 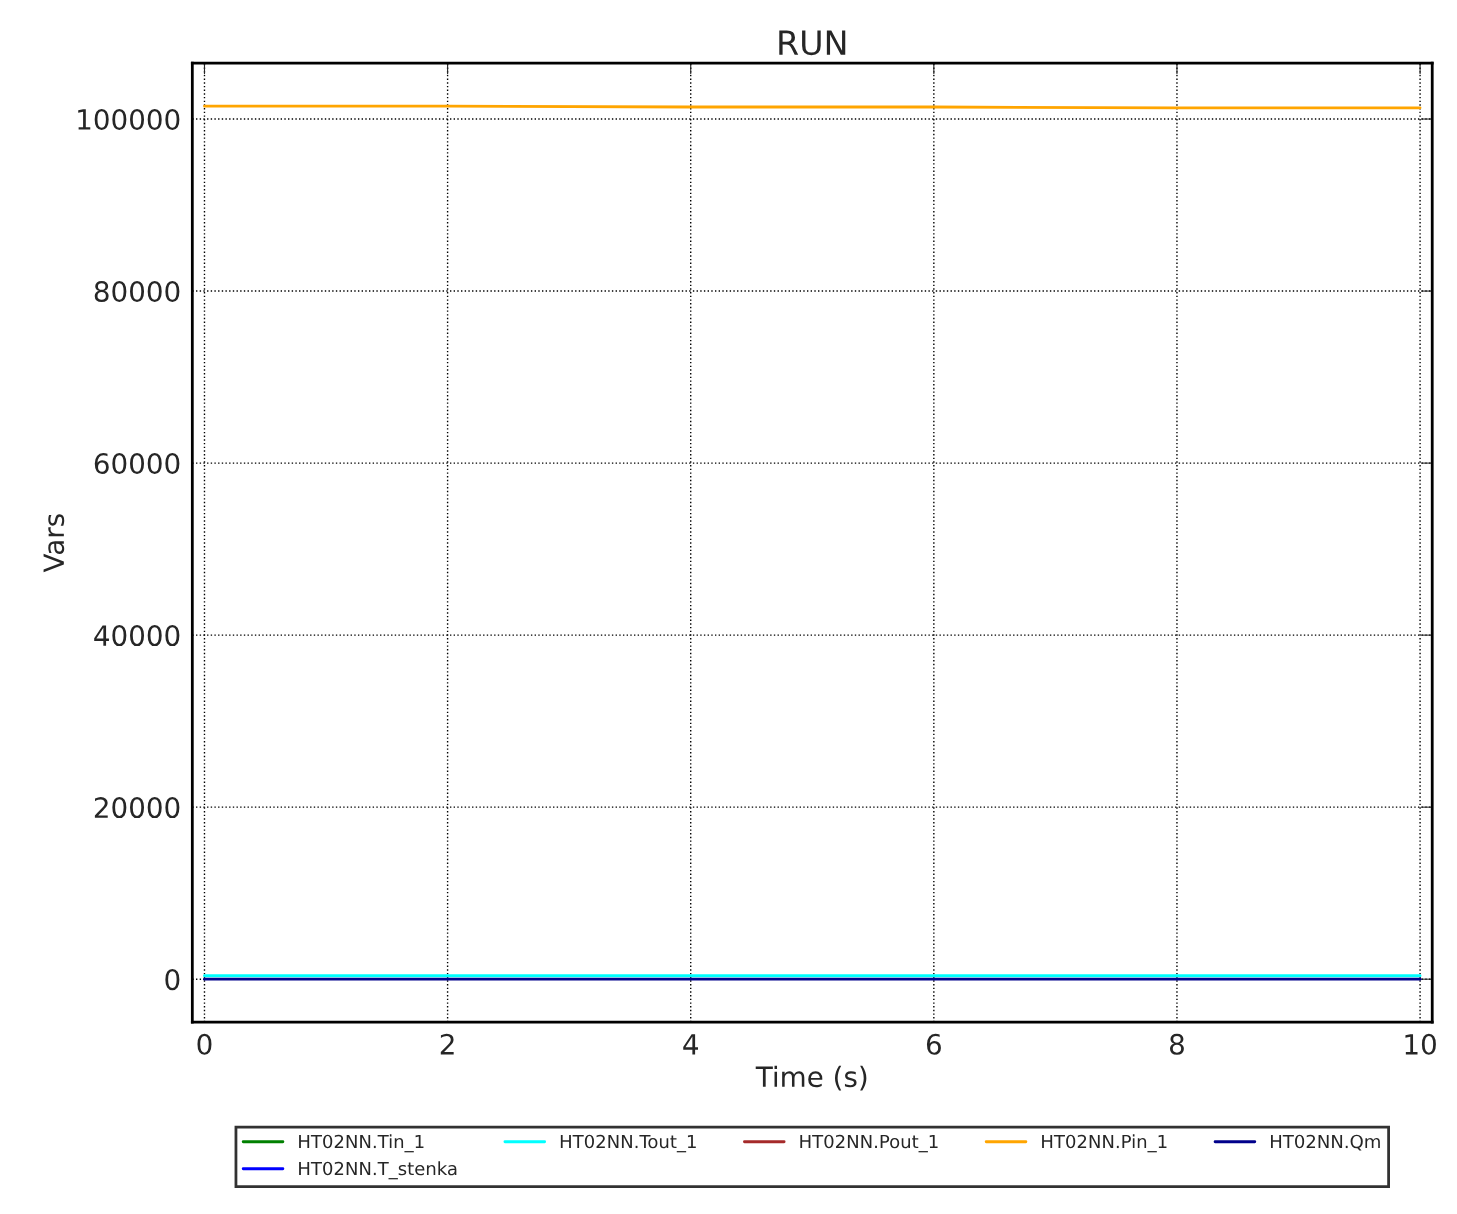 What do you see at coordinates (690, 1044) in the screenshot?
I see `x-tick-label: 4` at bounding box center [690, 1044].